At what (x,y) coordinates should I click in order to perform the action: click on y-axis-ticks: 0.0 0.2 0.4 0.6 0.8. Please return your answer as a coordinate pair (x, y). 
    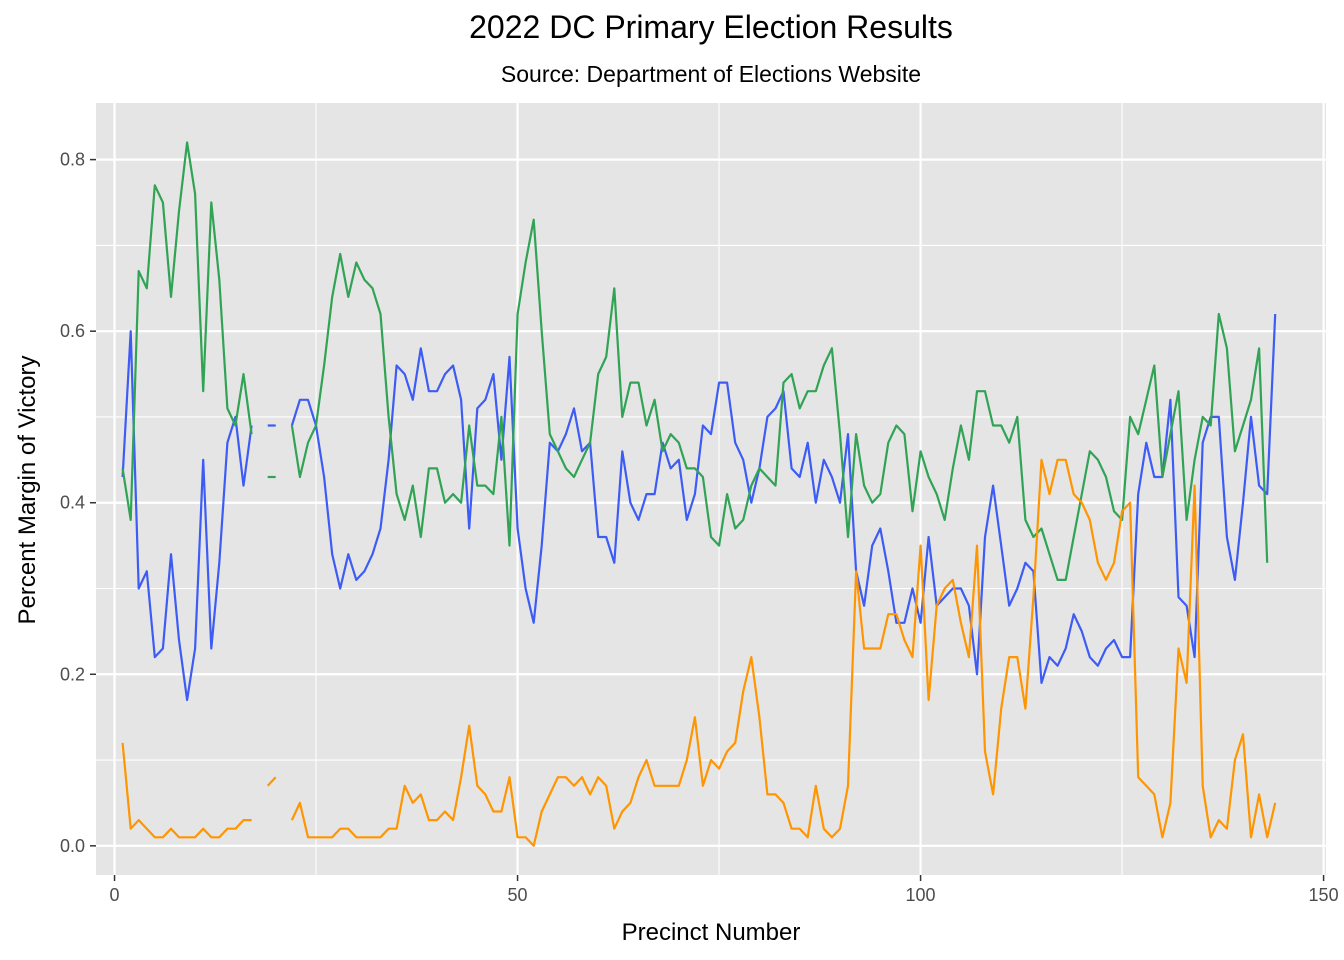
    Looking at the image, I should click on (78, 503).